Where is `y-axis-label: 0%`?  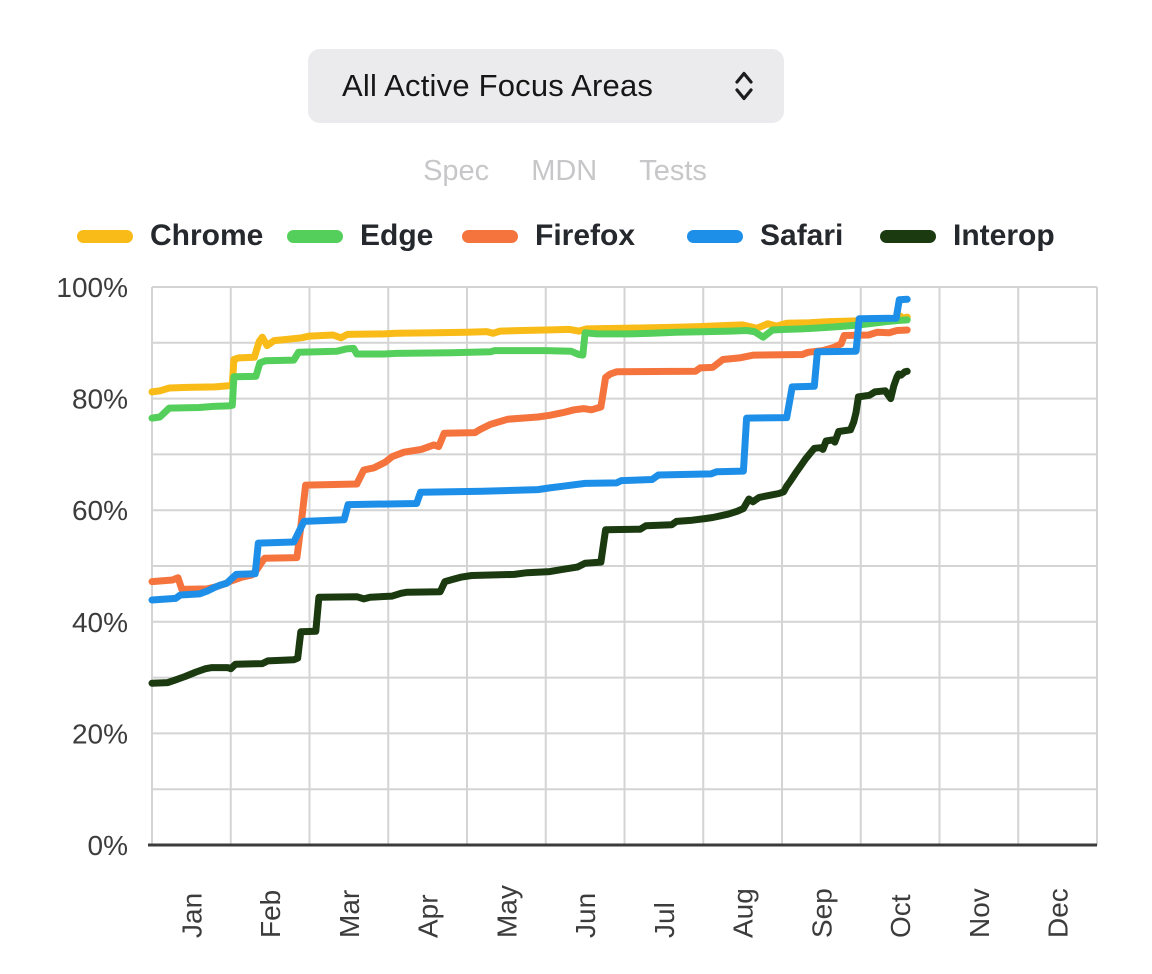
y-axis-label: 0% is located at coordinates (108, 845).